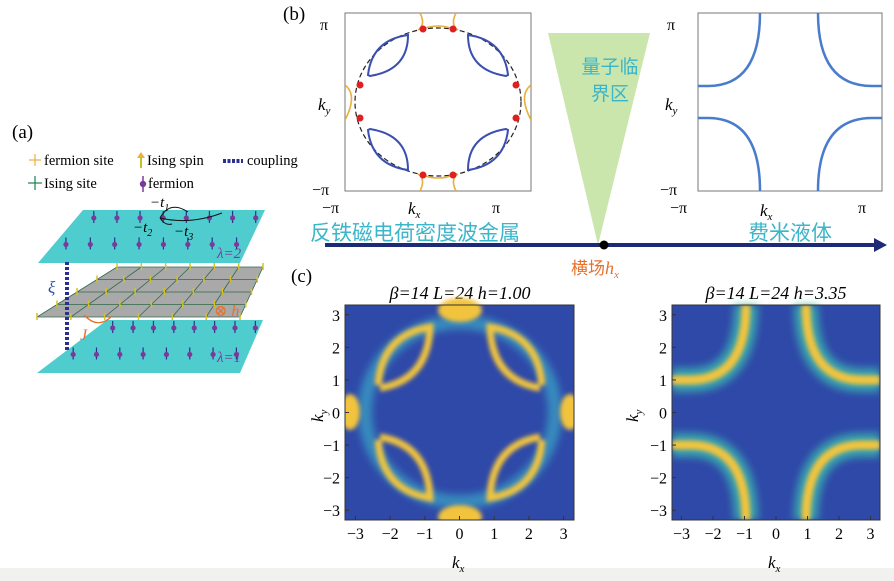 The height and width of the screenshot is (581, 894). Describe the element at coordinates (183, 233) in the screenshot. I see `hopping-t3: −t3` at that location.